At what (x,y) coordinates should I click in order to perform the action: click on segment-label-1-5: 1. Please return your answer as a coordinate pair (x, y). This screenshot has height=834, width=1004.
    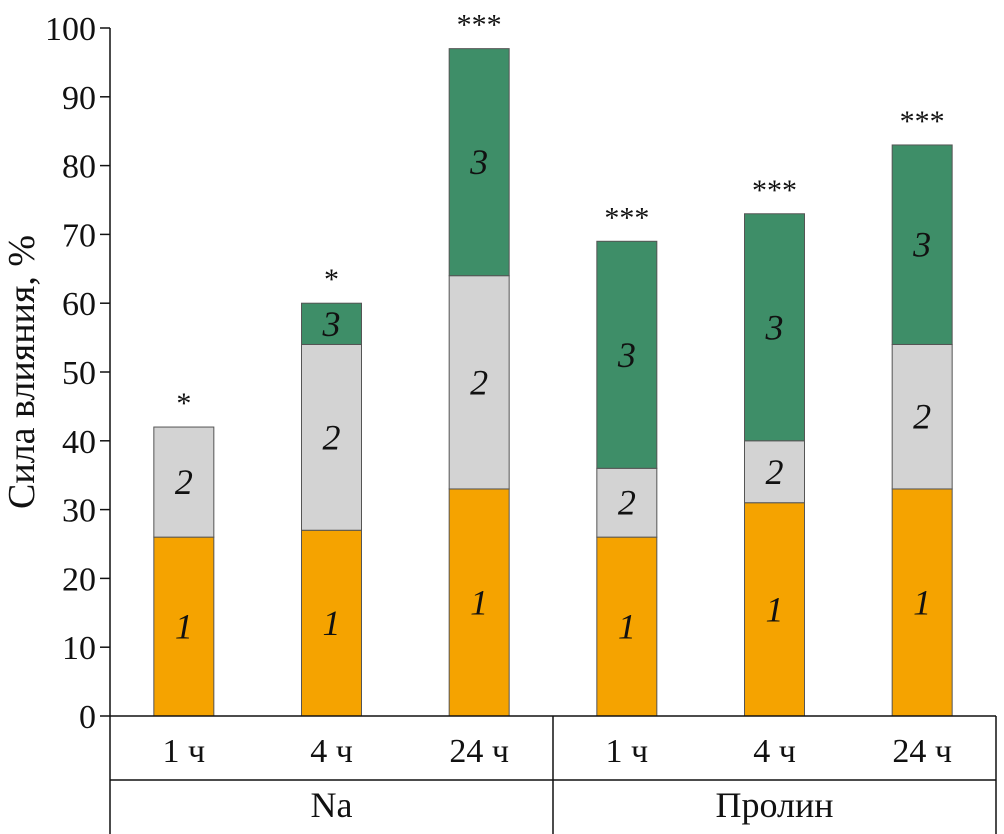
    Looking at the image, I should click on (775, 609).